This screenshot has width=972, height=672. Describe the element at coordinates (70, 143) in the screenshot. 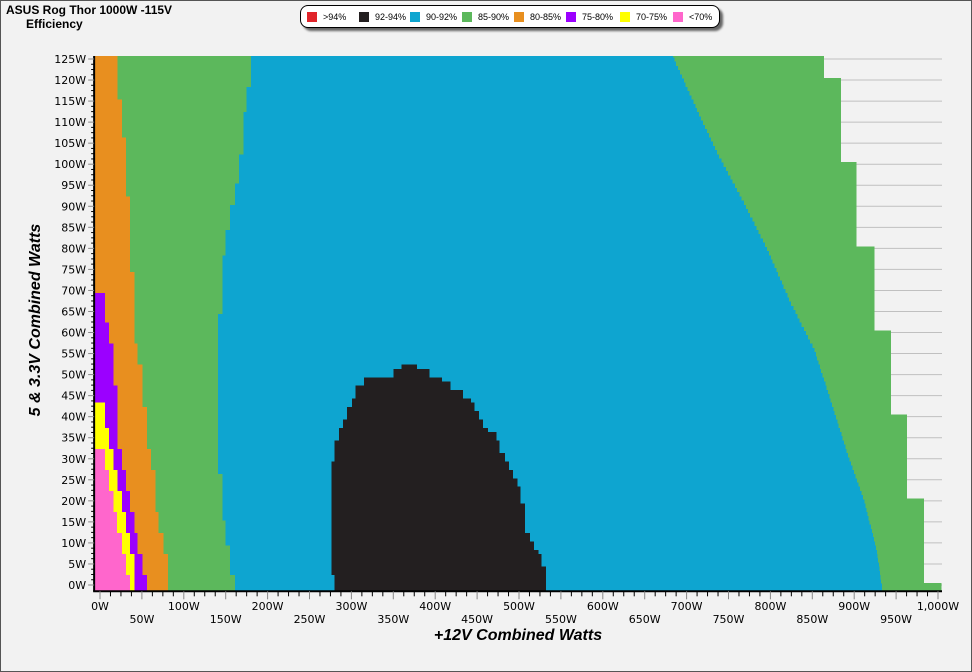

I see `y-tick-label: 105W` at that location.